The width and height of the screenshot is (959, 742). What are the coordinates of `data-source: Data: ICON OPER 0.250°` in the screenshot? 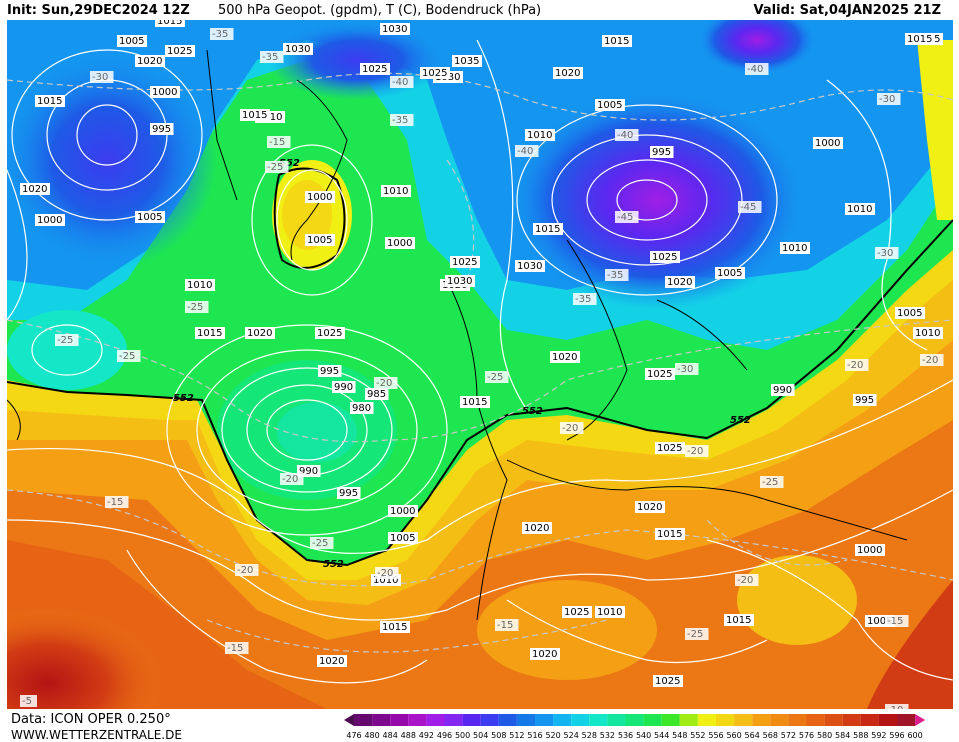 It's located at (91, 719).